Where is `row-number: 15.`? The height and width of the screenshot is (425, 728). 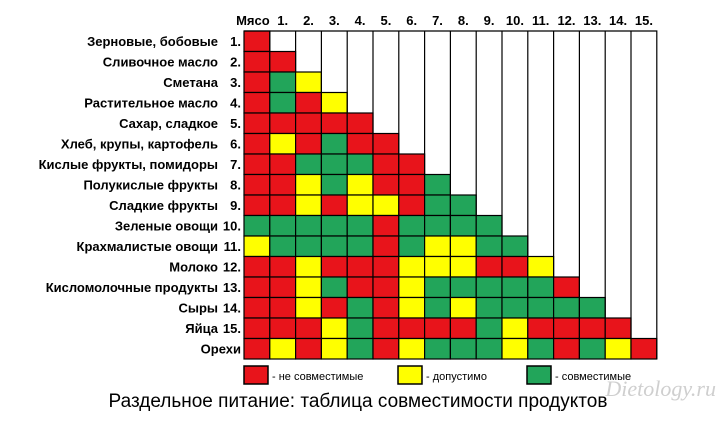 row-number: 15. is located at coordinates (232, 328).